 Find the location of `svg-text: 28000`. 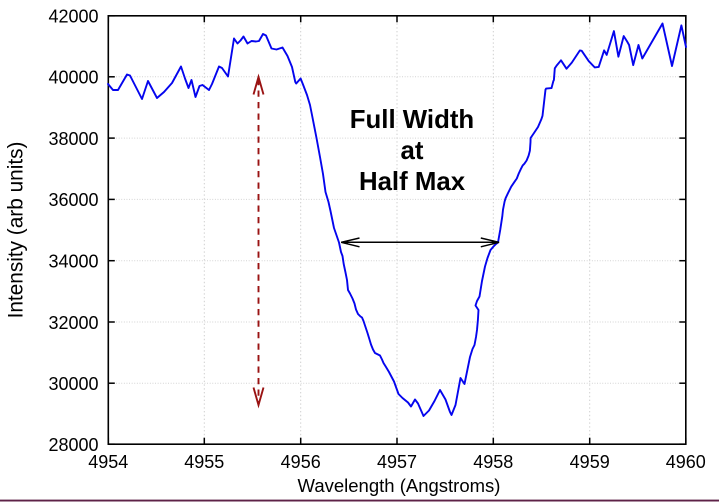

svg-text: 28000 is located at coordinates (73, 445).